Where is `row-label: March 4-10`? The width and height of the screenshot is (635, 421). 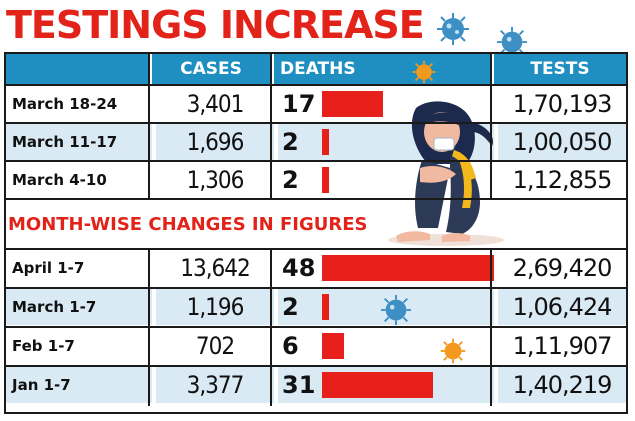
row-label: March 4-10 is located at coordinates (59, 180).